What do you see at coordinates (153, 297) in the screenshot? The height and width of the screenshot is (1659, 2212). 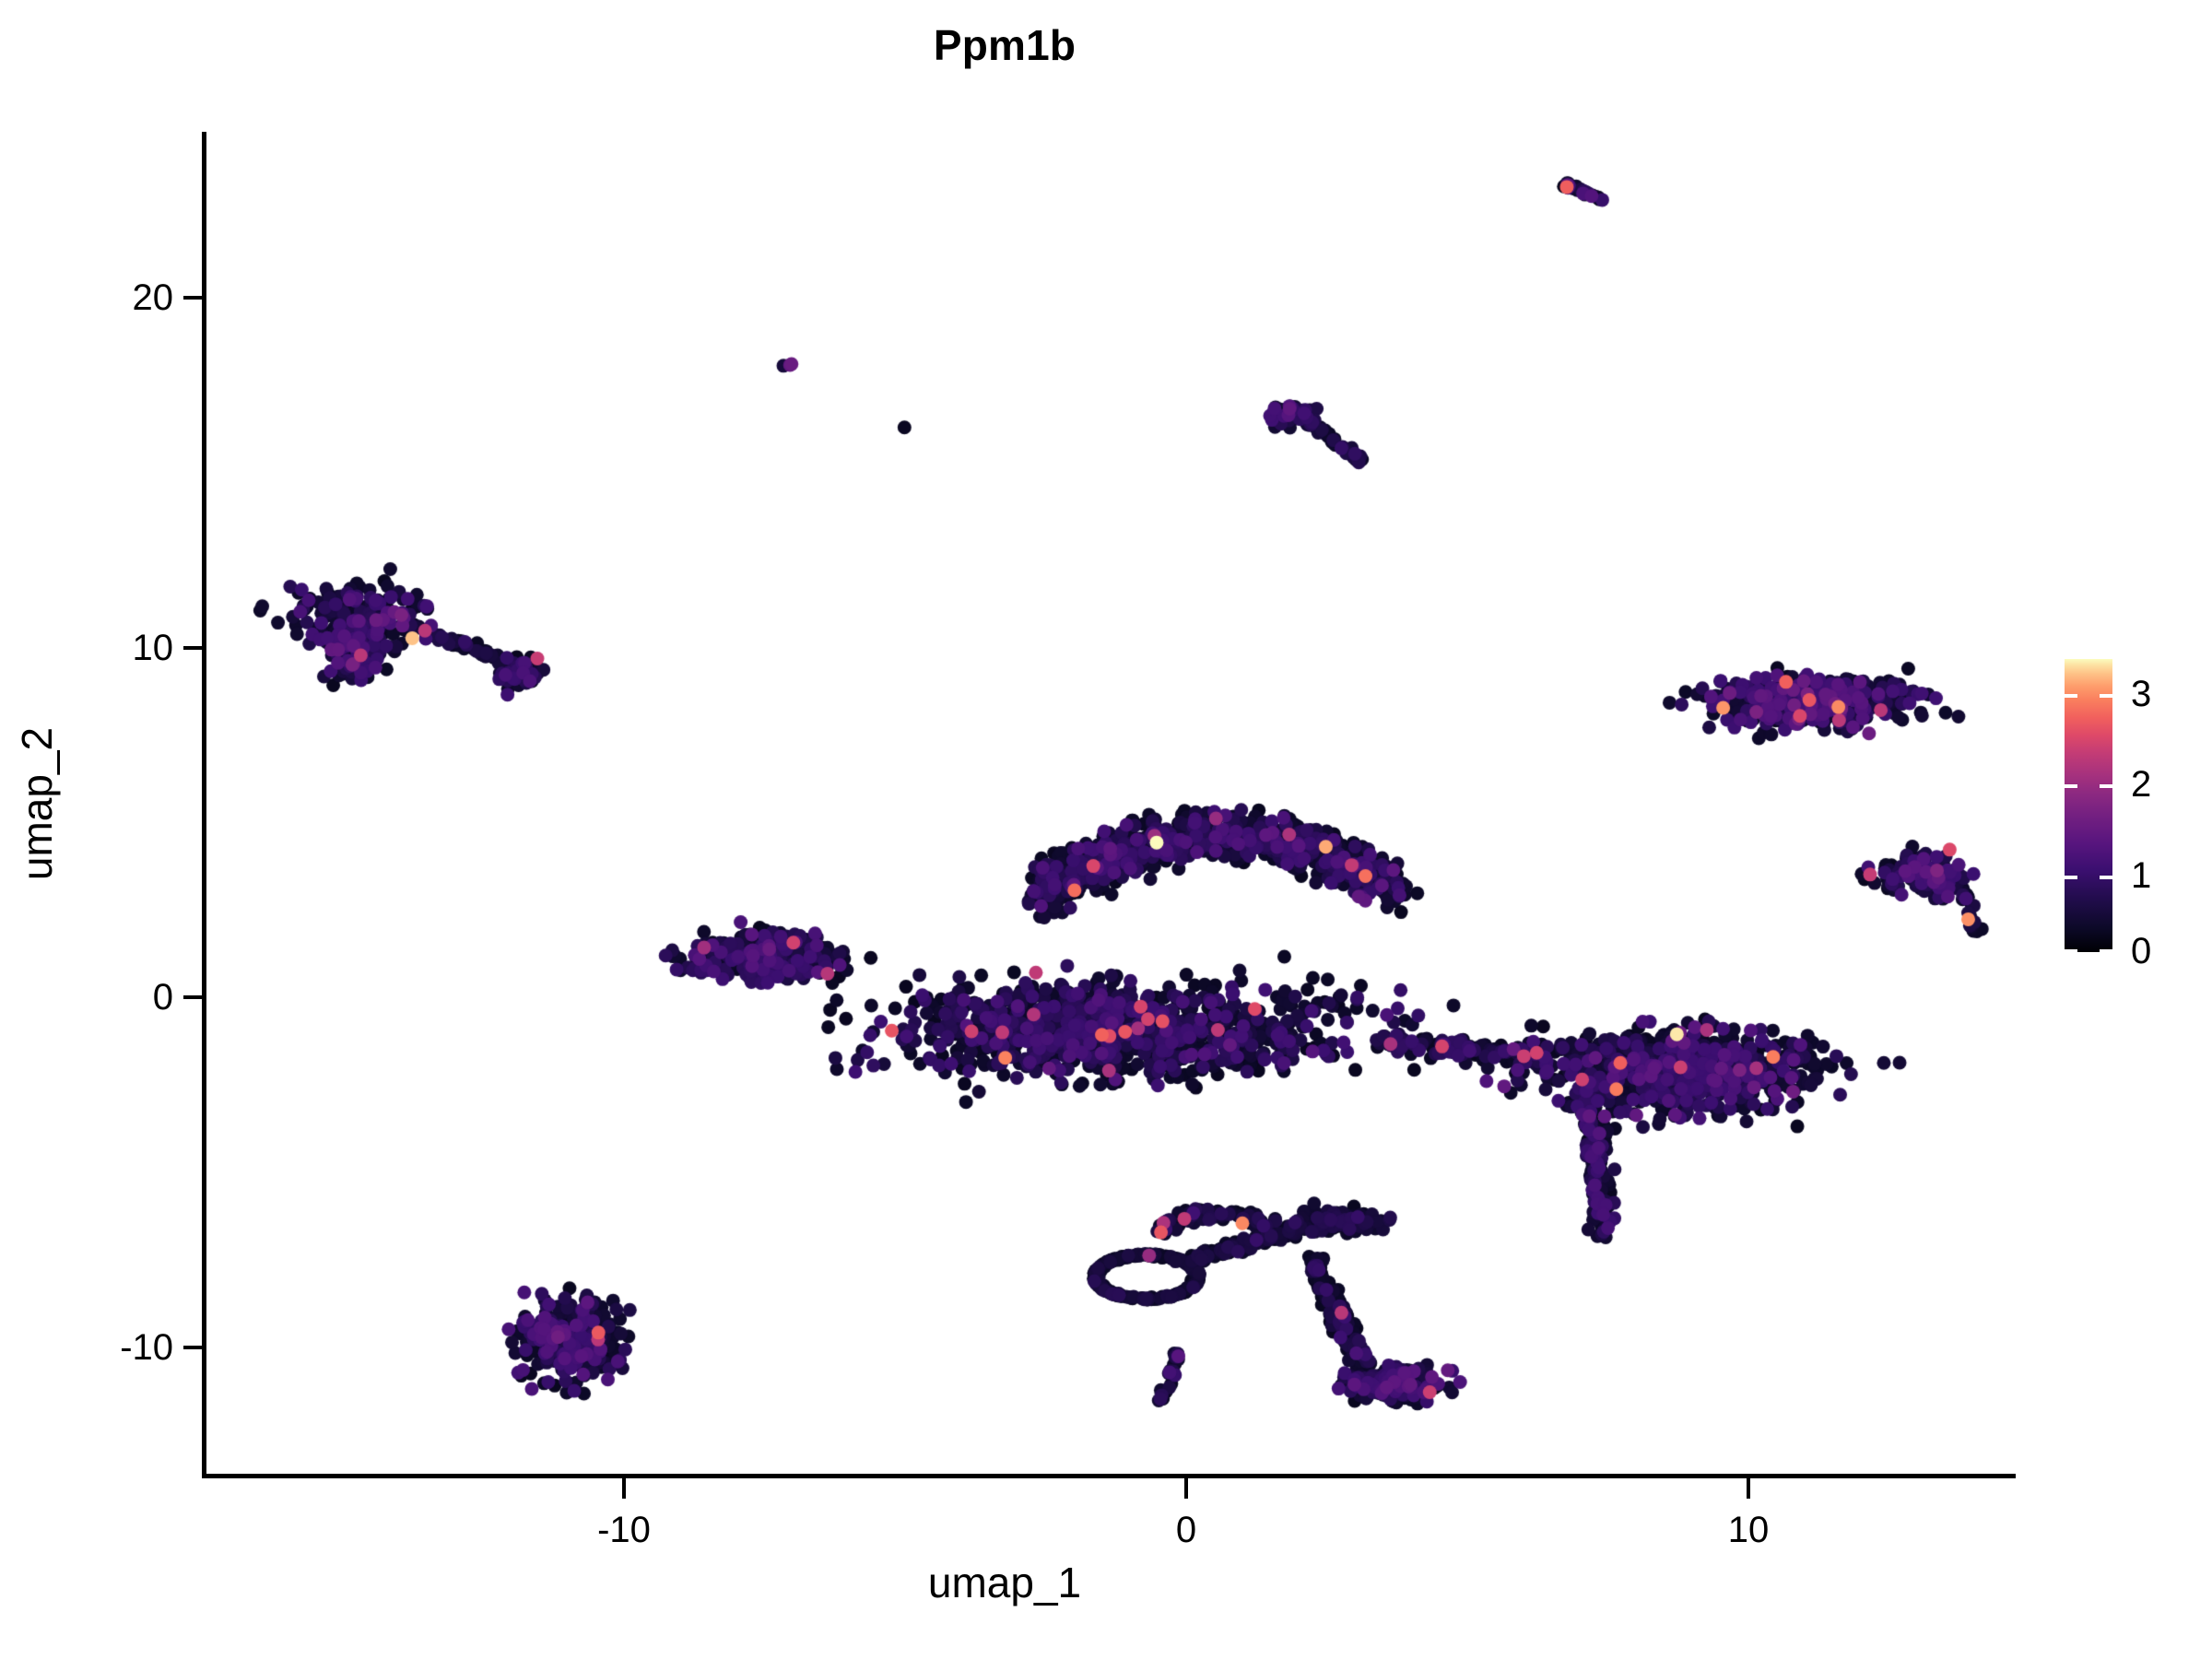 I see `y-ticklabel-20: 20` at bounding box center [153, 297].